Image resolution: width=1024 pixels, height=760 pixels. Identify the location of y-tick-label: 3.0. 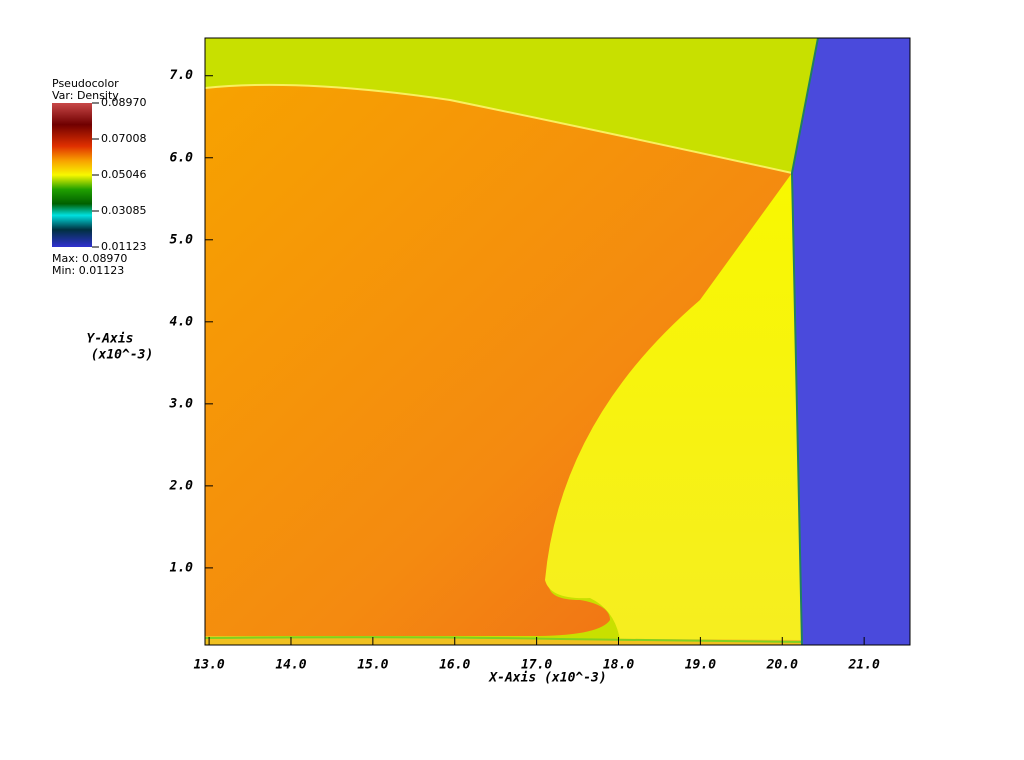
(181, 403).